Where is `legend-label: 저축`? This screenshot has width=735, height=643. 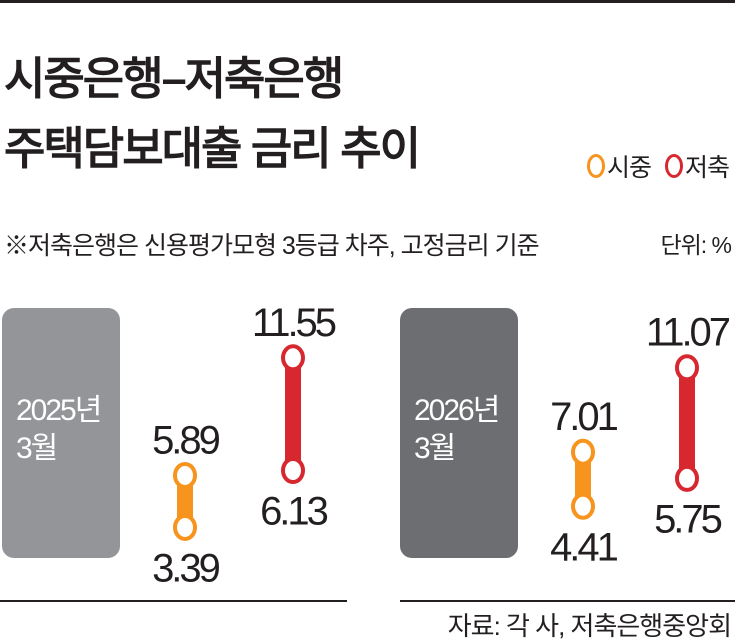
legend-label: 저축 is located at coordinates (707, 168).